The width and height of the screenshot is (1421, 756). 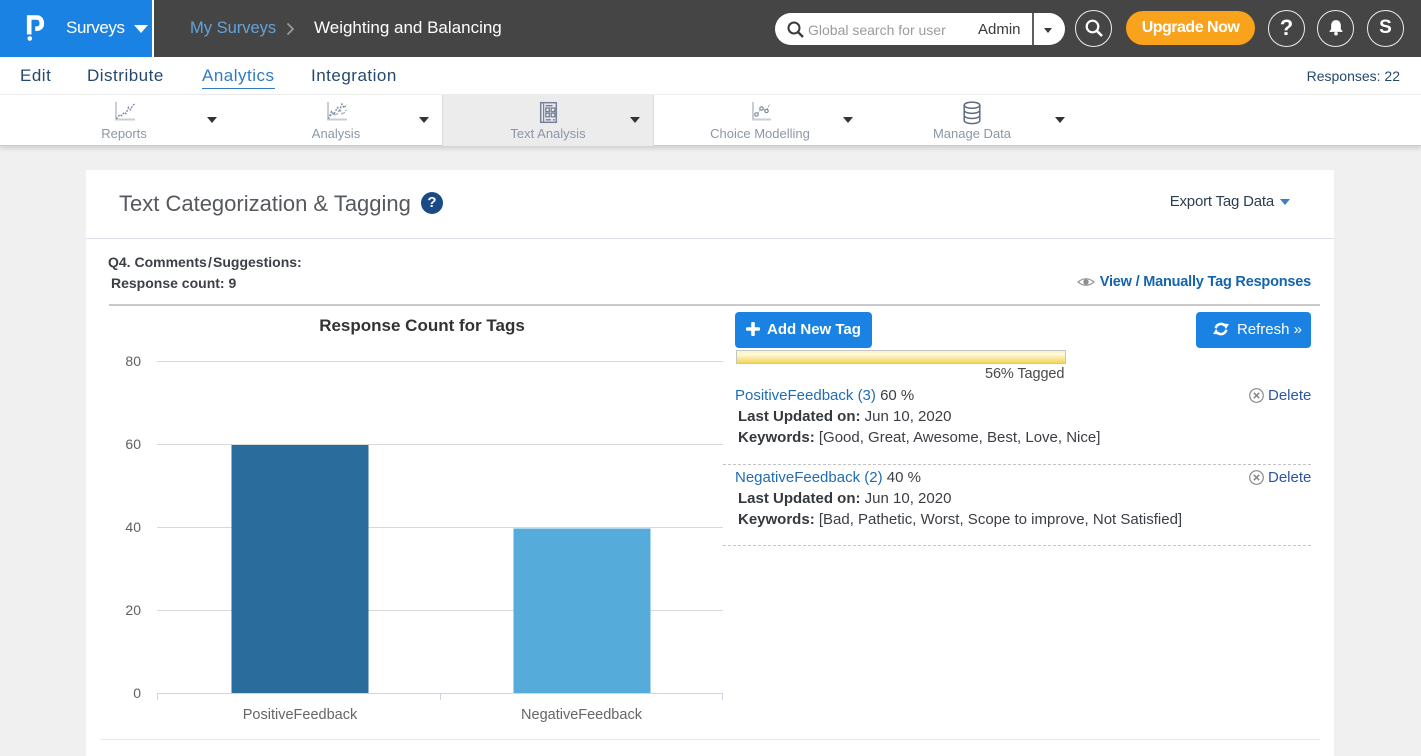 What do you see at coordinates (300, 715) in the screenshot?
I see `svg-text: PositiveFeedback` at bounding box center [300, 715].